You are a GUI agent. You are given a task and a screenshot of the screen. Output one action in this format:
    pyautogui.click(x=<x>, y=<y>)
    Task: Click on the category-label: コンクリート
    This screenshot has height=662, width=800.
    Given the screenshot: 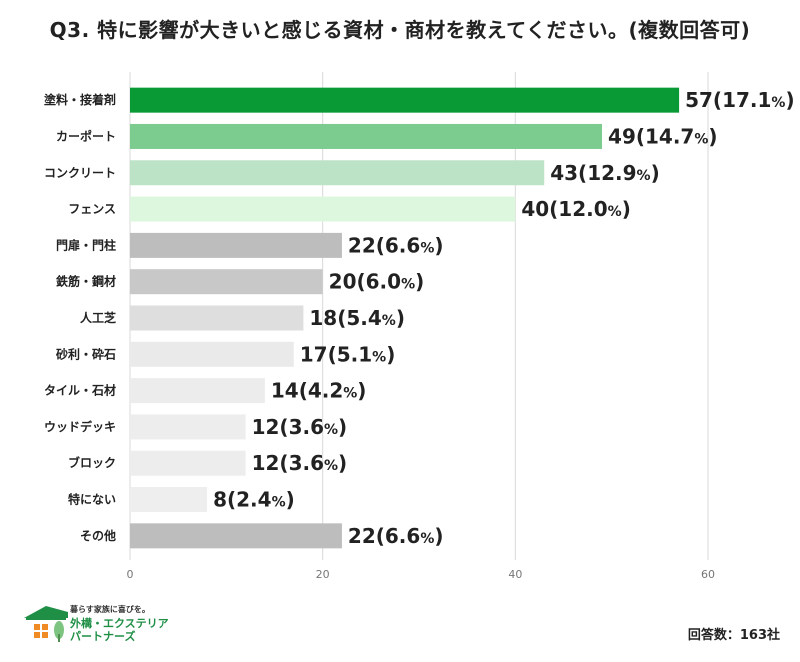 What is the action you would take?
    pyautogui.click(x=80, y=173)
    